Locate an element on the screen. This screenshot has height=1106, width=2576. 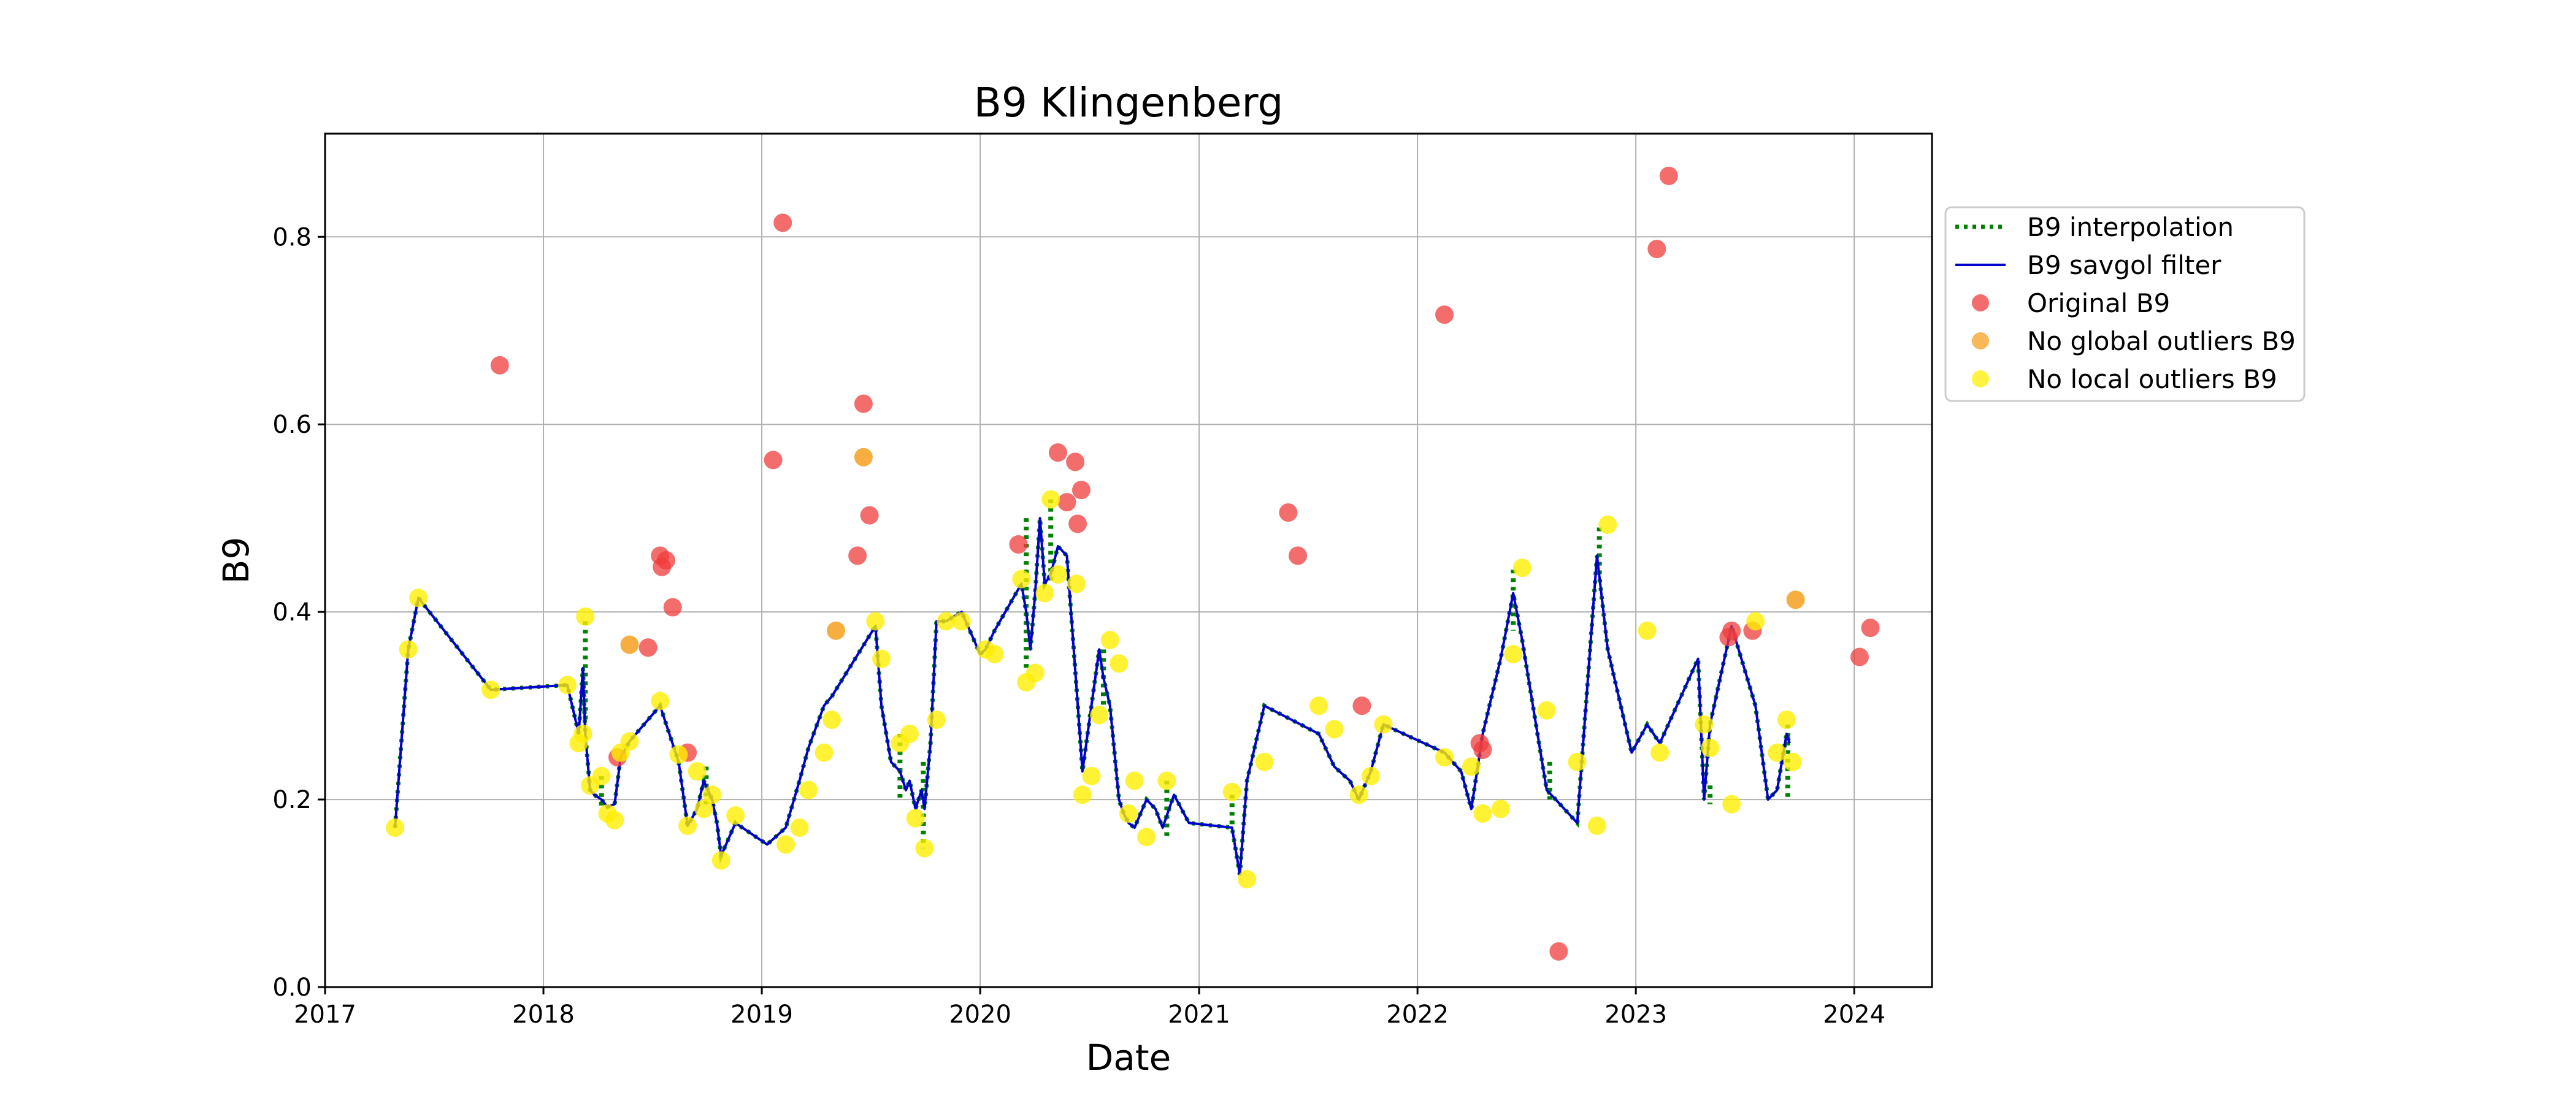
legend-interpolation-label: B9 interpolation is located at coordinates (2130, 227).